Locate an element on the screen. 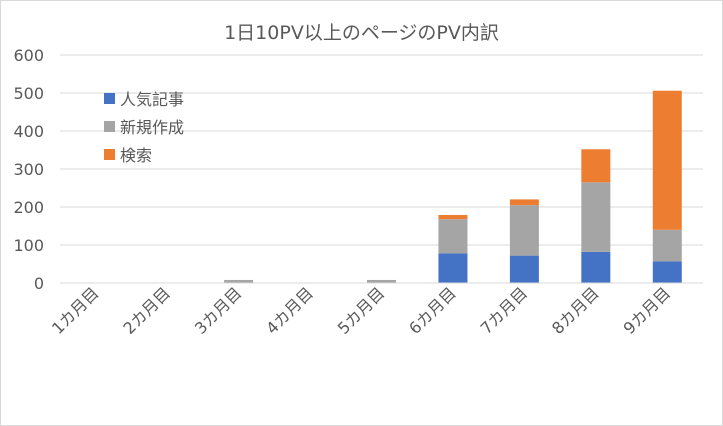 The height and width of the screenshot is (426, 723). x-tick-label: 2カ月目 is located at coordinates (146, 310).